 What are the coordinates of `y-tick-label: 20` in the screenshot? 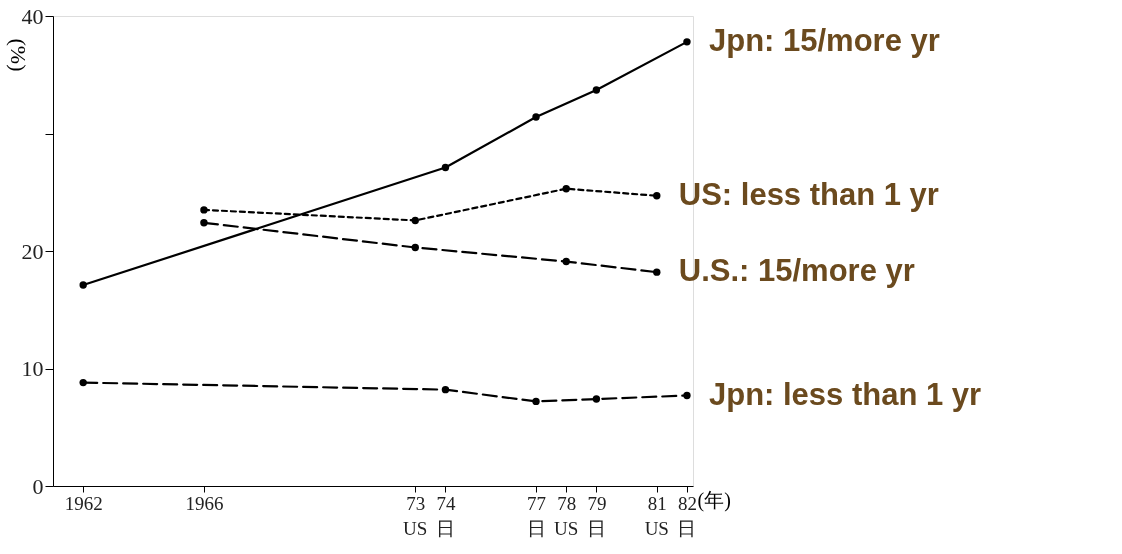 It's located at (32, 251).